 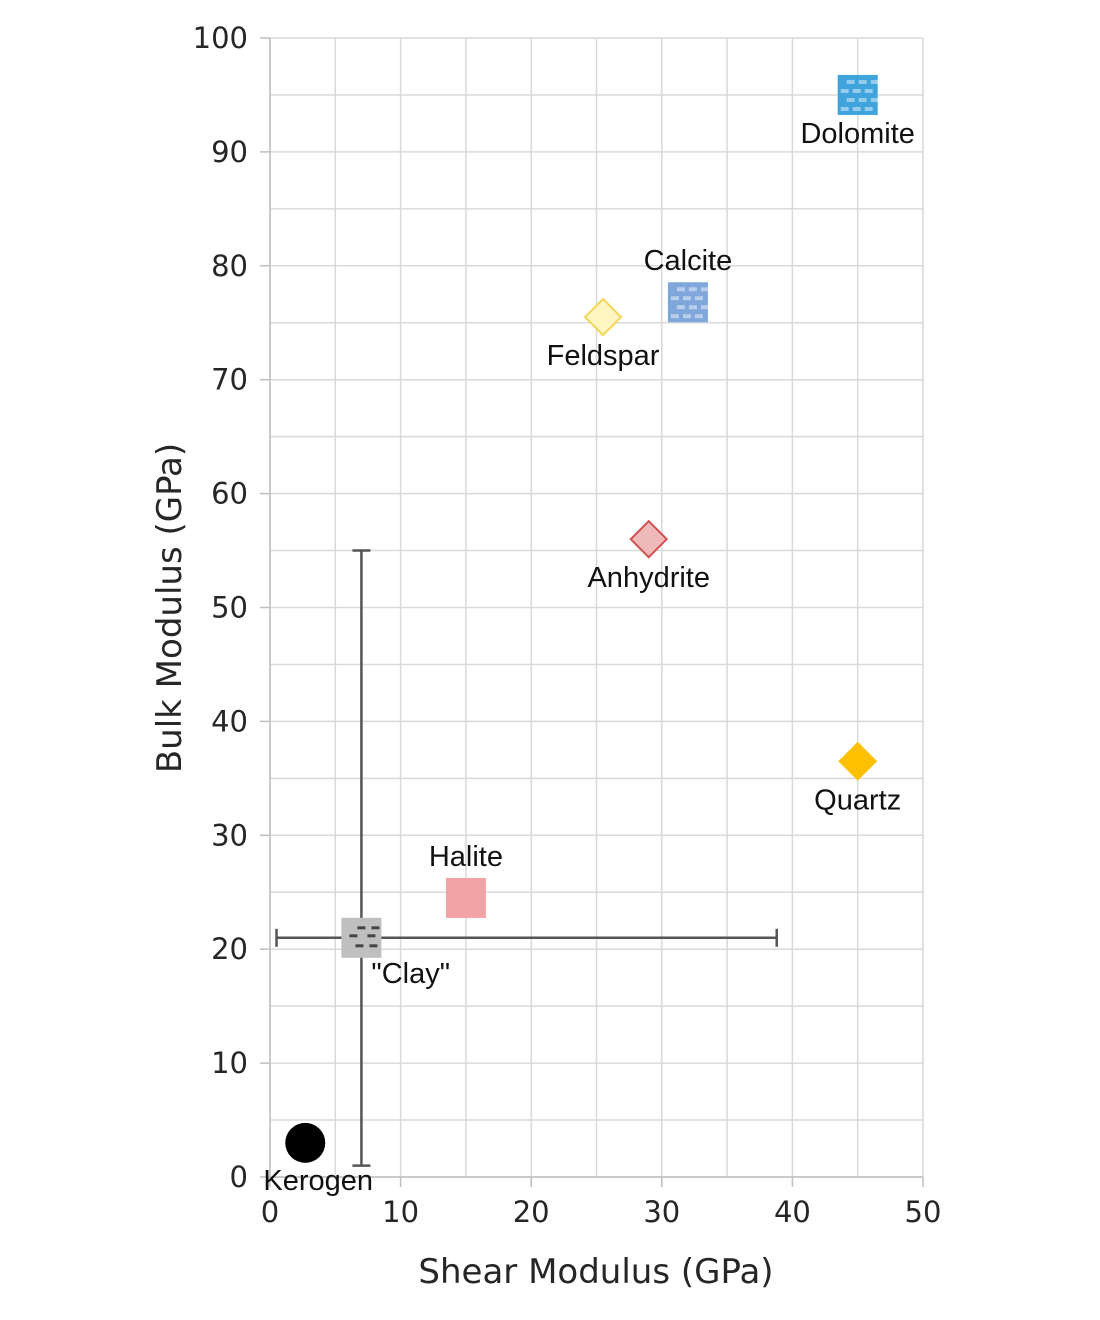 What do you see at coordinates (688, 261) in the screenshot?
I see `label-calcite: Calcite` at bounding box center [688, 261].